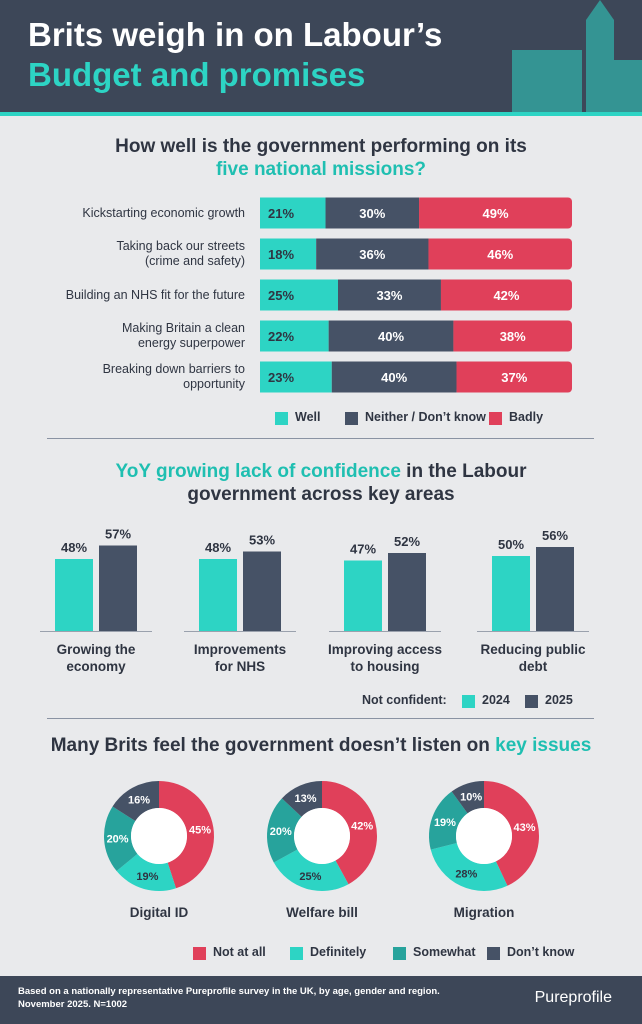  What do you see at coordinates (511, 544) in the screenshot?
I see `value-label: 50%` at bounding box center [511, 544].